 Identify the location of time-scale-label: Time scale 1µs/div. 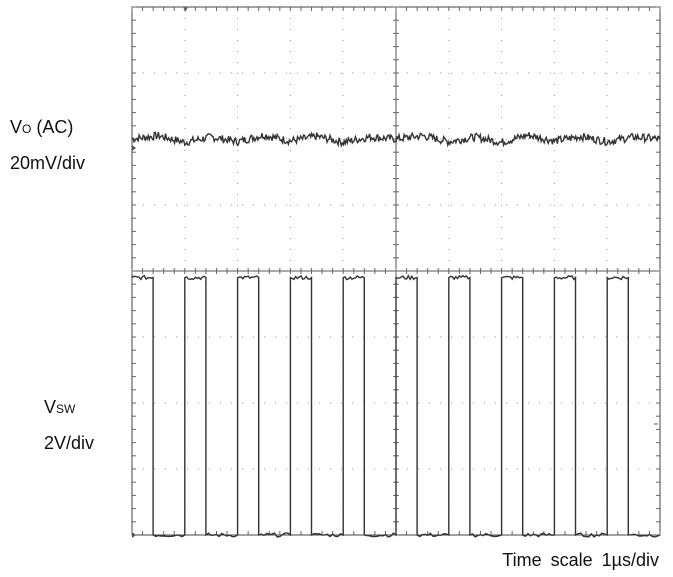
(580, 560).